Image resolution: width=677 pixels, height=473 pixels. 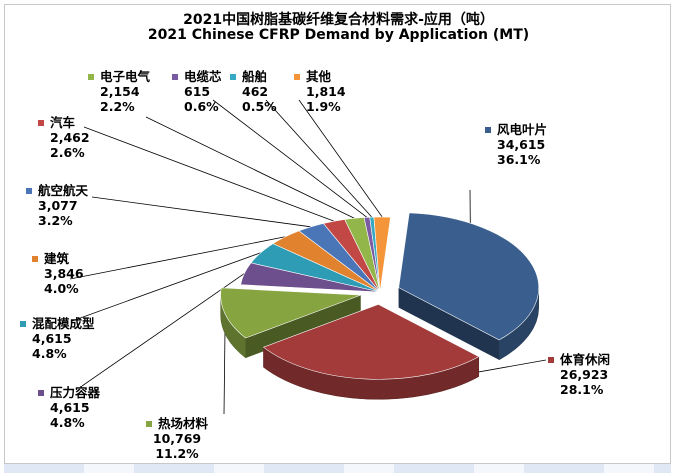 I want to click on slice-name: 航空航天, so click(x=63, y=190).